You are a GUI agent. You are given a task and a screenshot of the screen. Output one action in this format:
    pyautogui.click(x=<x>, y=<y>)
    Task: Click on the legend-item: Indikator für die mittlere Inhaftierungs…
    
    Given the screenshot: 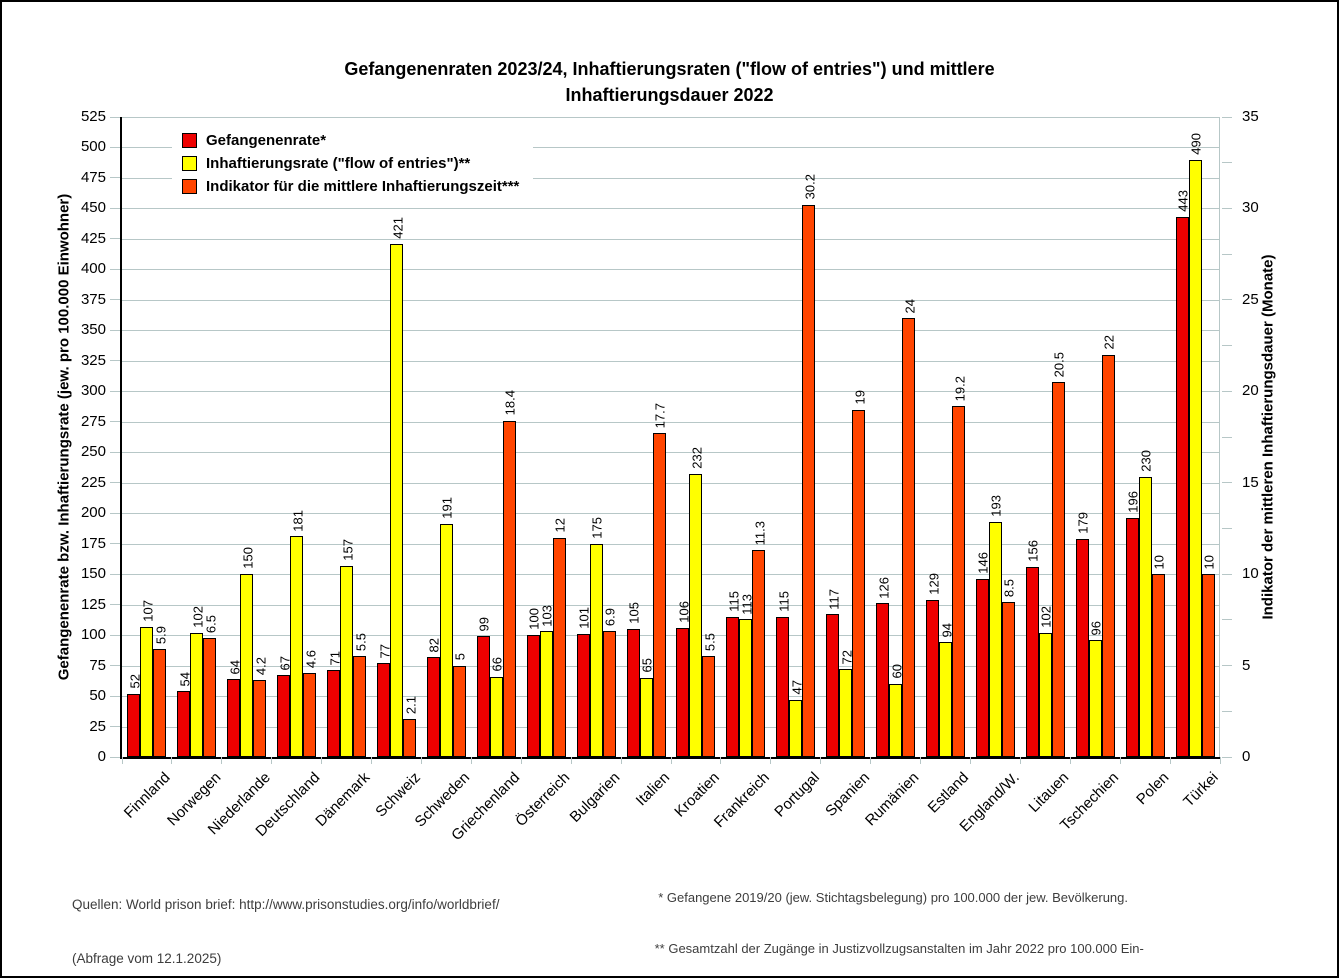 What is the action you would take?
    pyautogui.click(x=350, y=186)
    